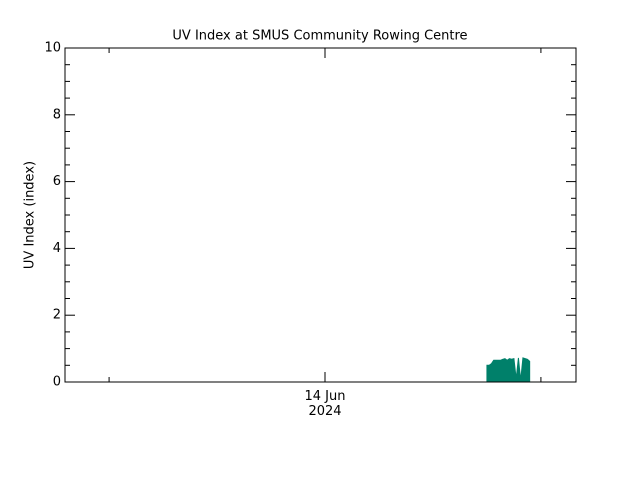 The width and height of the screenshot is (640, 480). Describe the element at coordinates (319, 36) in the screenshot. I see `chart-title: UV Index at SMUS Community Rowing Centre` at that location.